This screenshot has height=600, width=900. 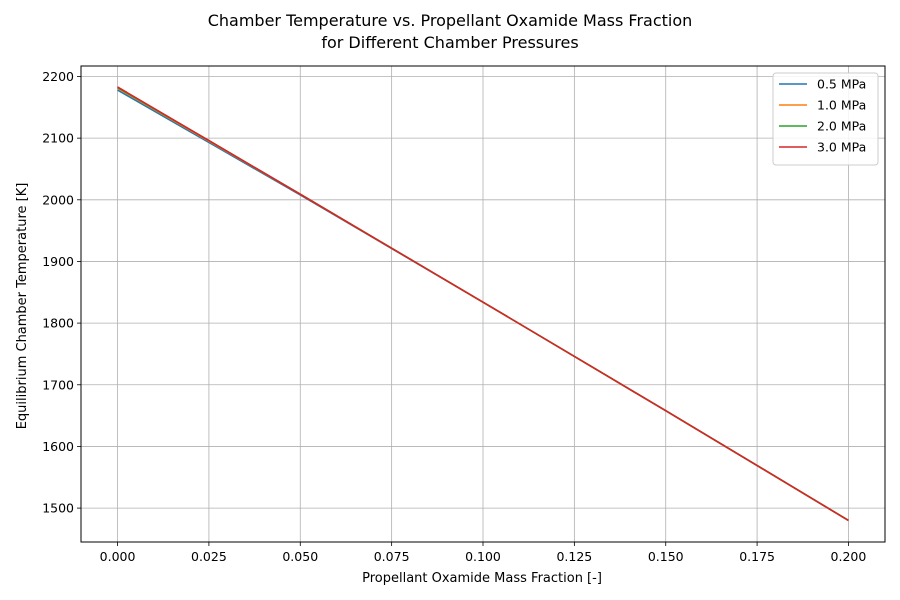 I want to click on chart-title-line2: for Different Chamber Pressures, so click(x=449, y=42).